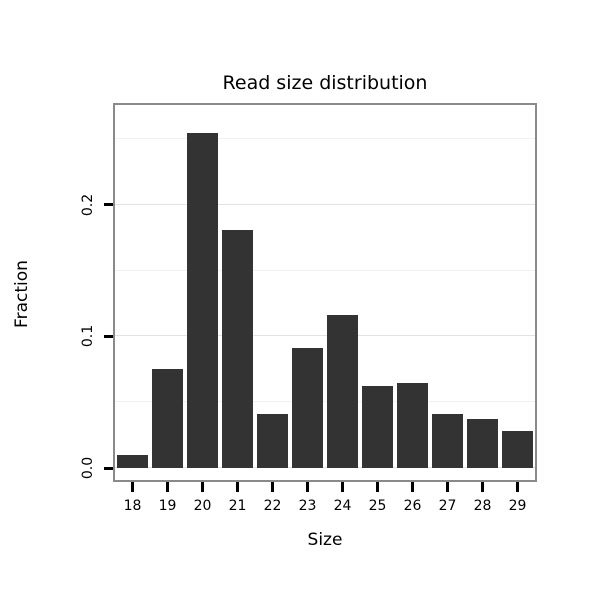  What do you see at coordinates (412, 506) in the screenshot?
I see `x-tick-label: 26` at bounding box center [412, 506].